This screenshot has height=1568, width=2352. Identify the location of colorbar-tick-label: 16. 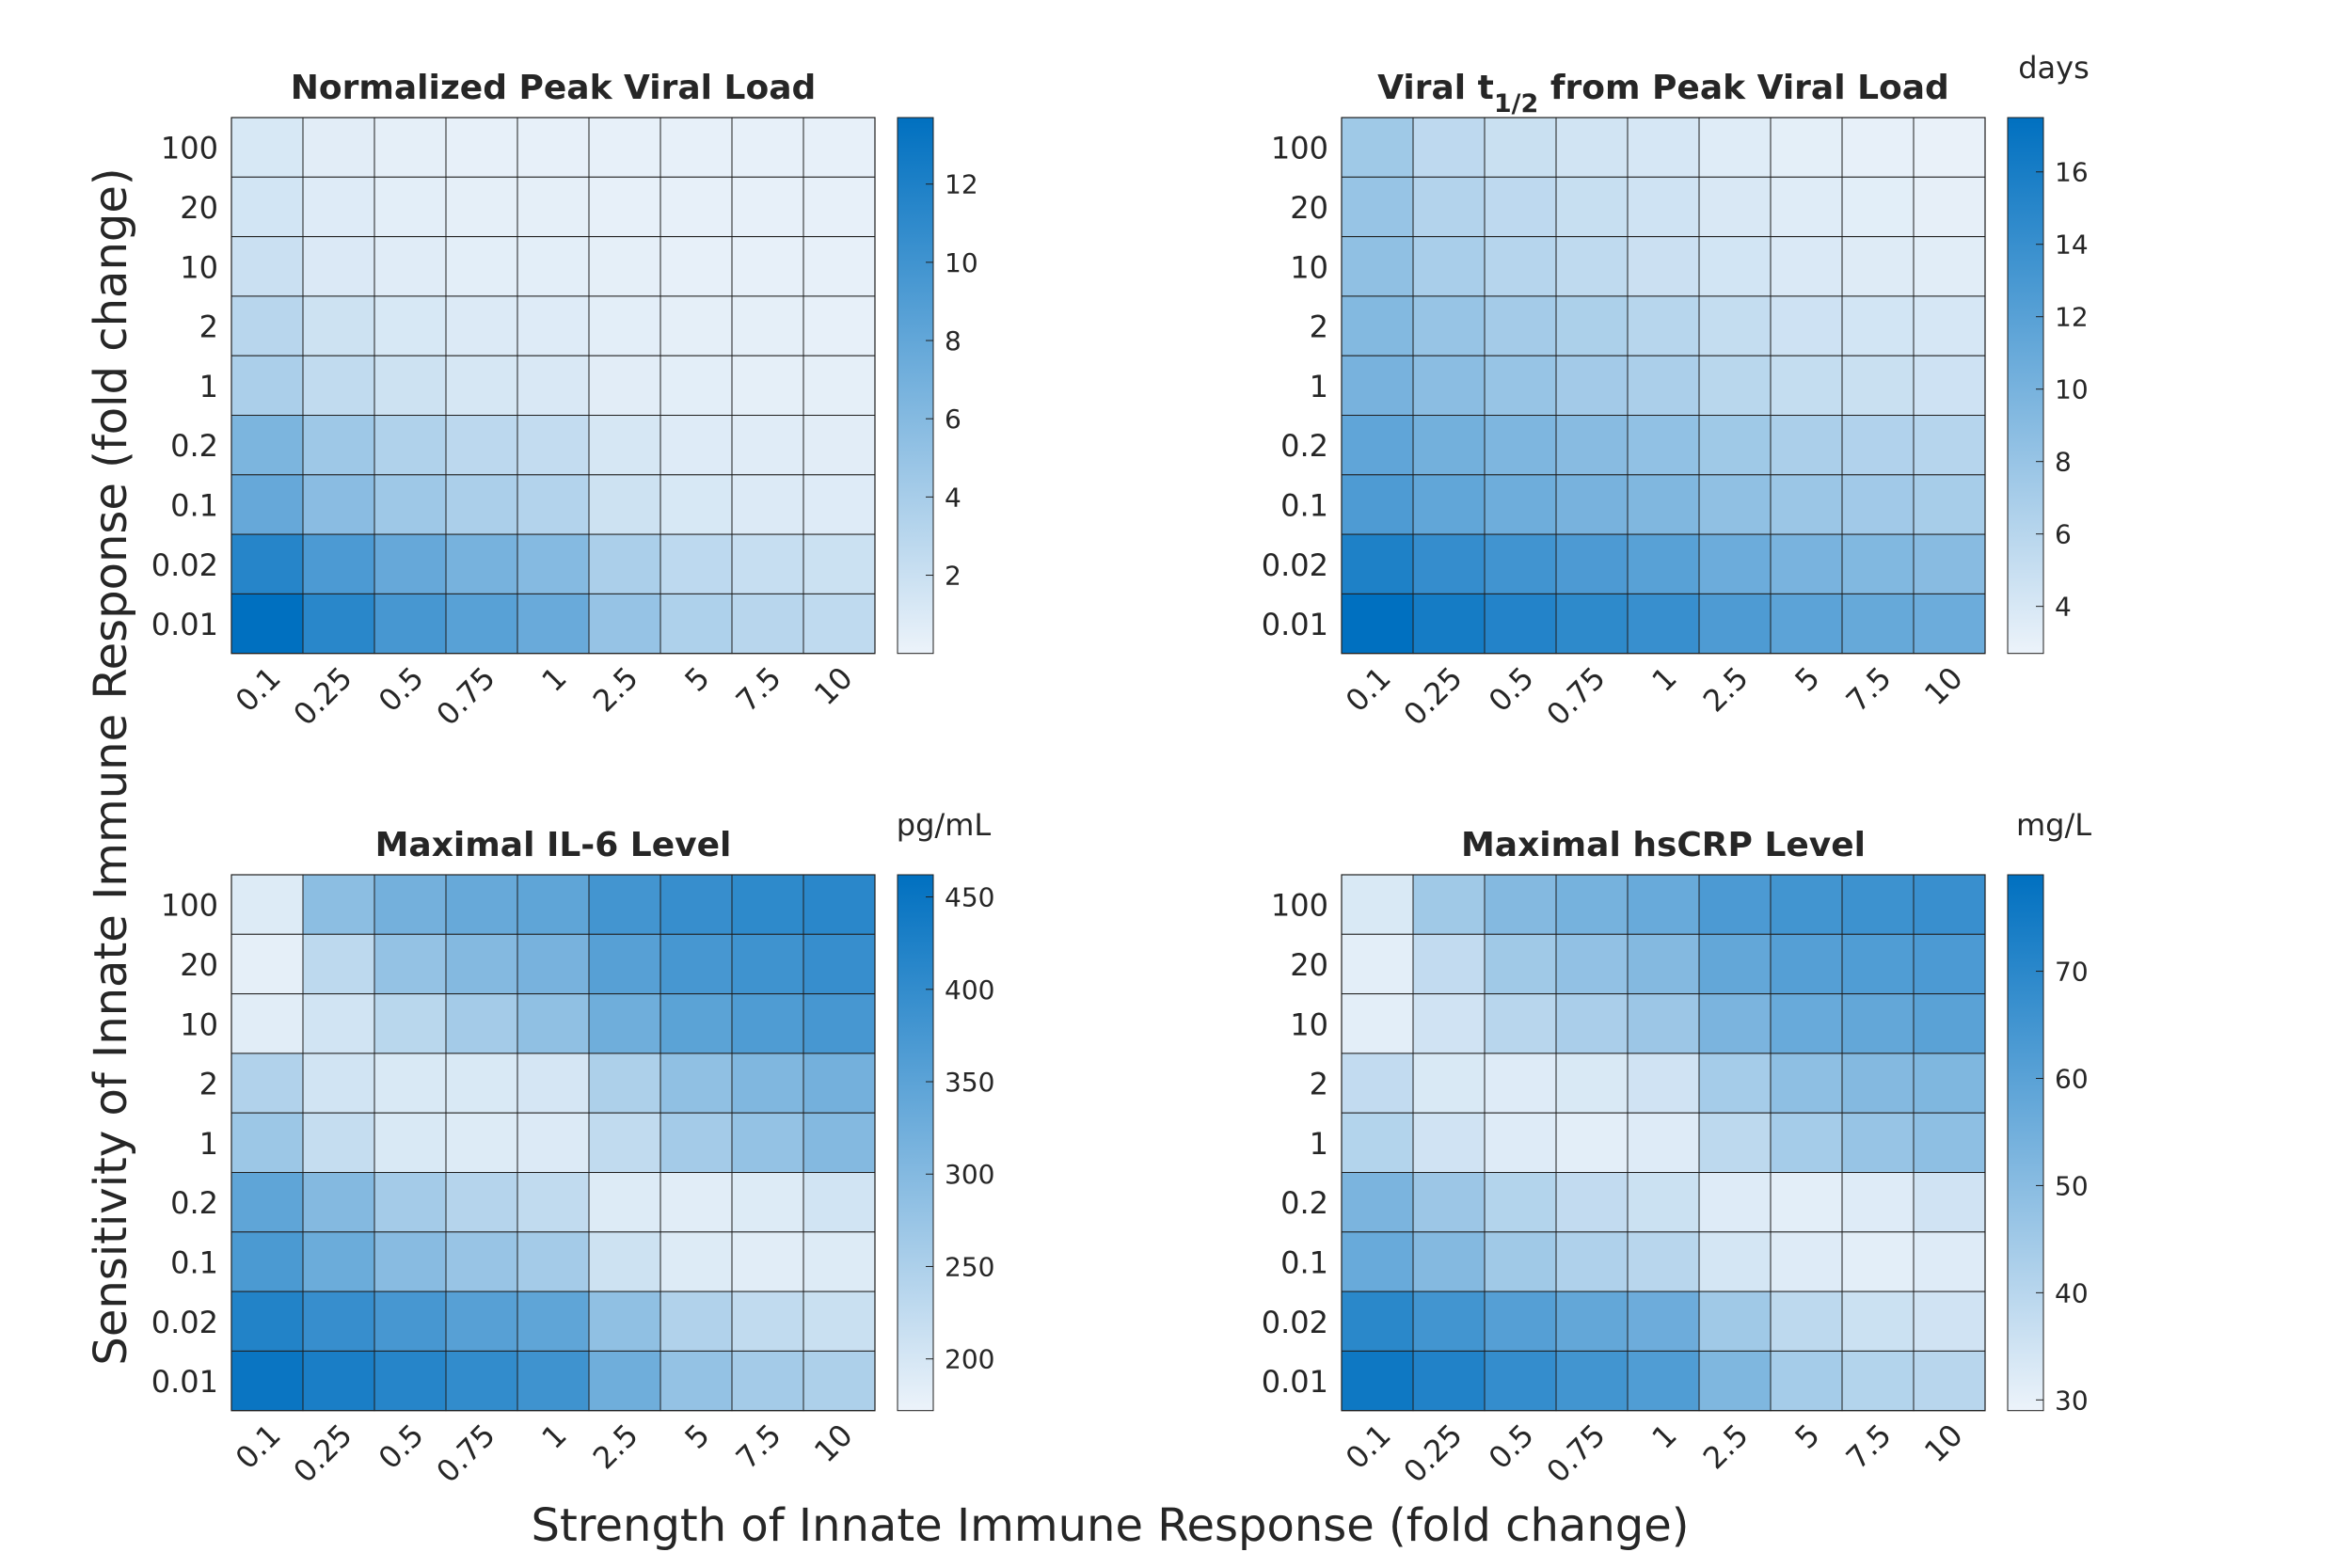
(2072, 172).